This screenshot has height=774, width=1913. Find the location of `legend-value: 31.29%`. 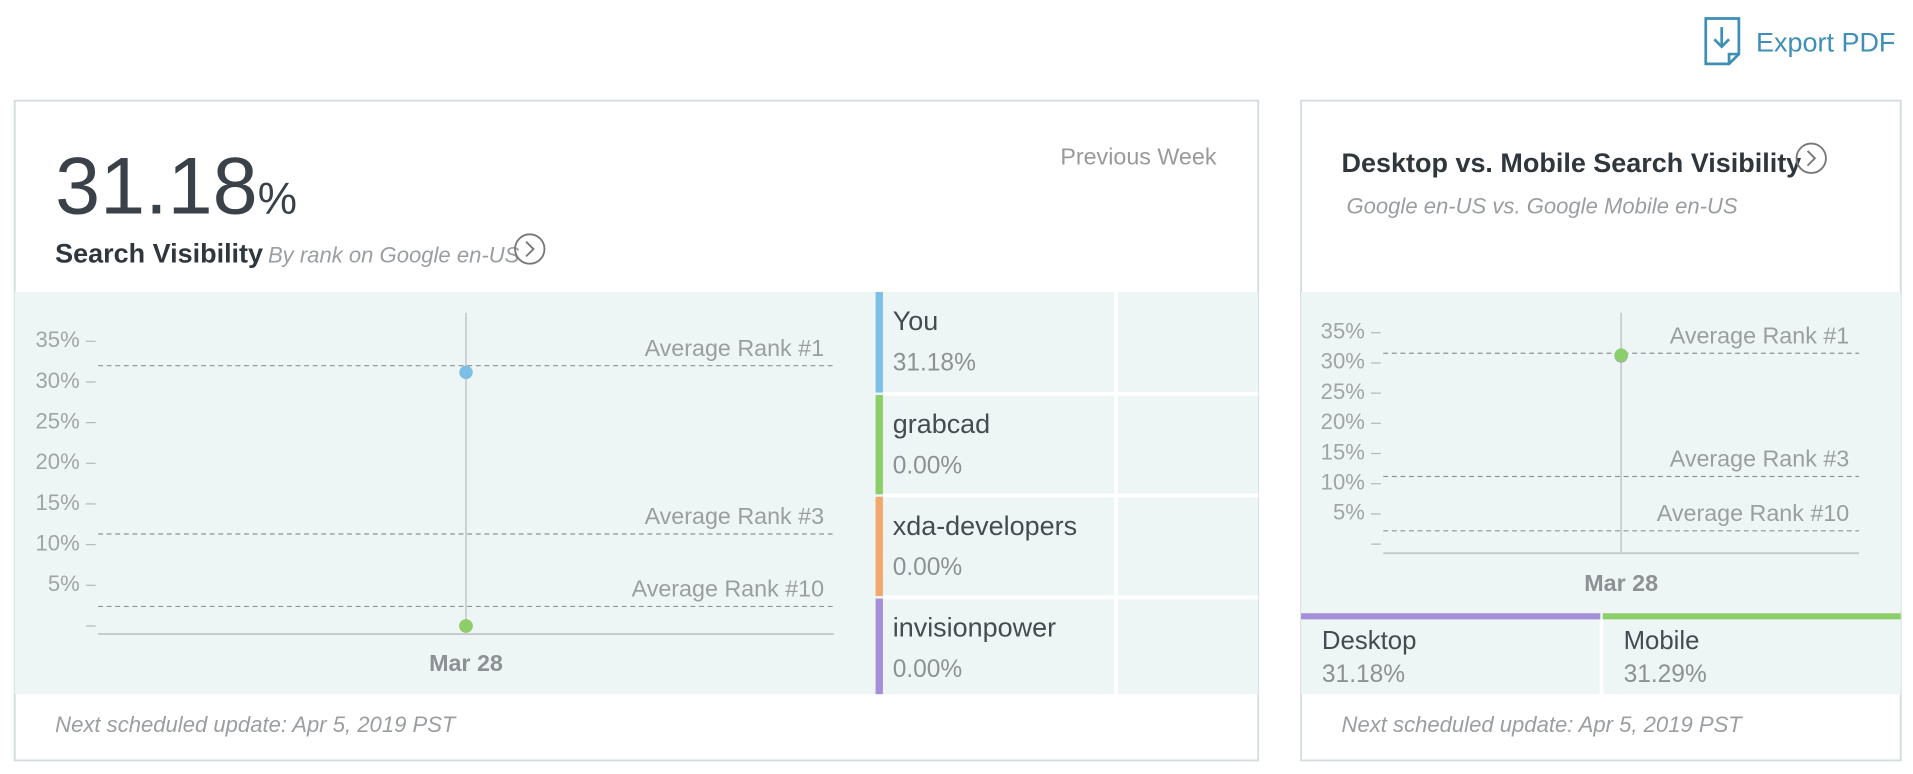

legend-value: 31.29% is located at coordinates (1665, 674).